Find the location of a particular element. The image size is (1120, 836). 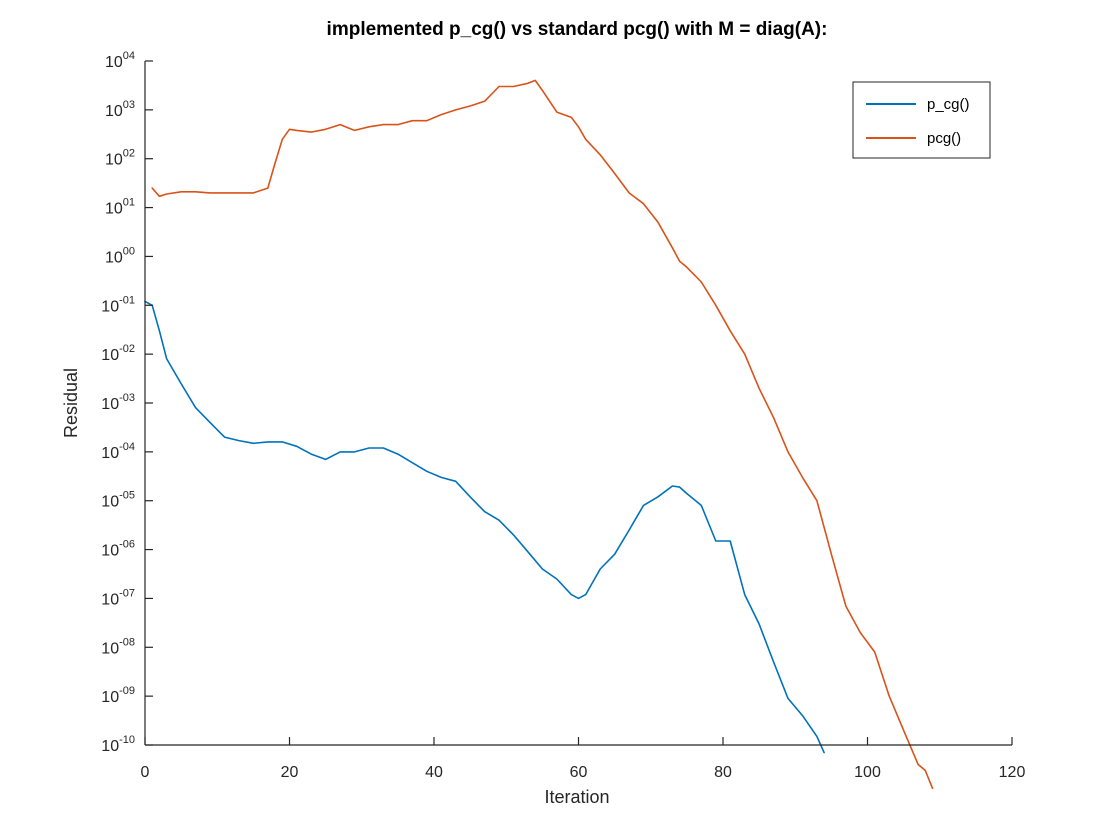

x-ticks: 0 20 40 60 80 100 120 is located at coordinates (583, 759).